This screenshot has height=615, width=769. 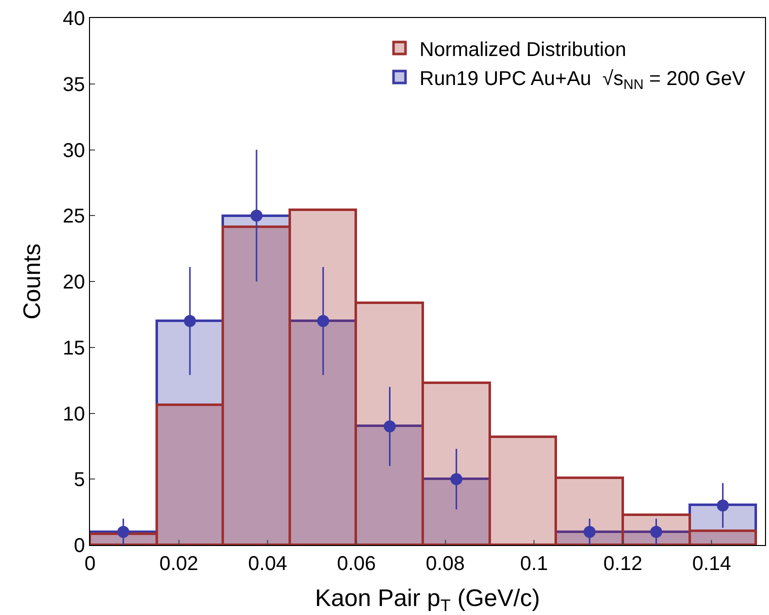 What do you see at coordinates (622, 564) in the screenshot?
I see `x-tick-label: 0.12` at bounding box center [622, 564].